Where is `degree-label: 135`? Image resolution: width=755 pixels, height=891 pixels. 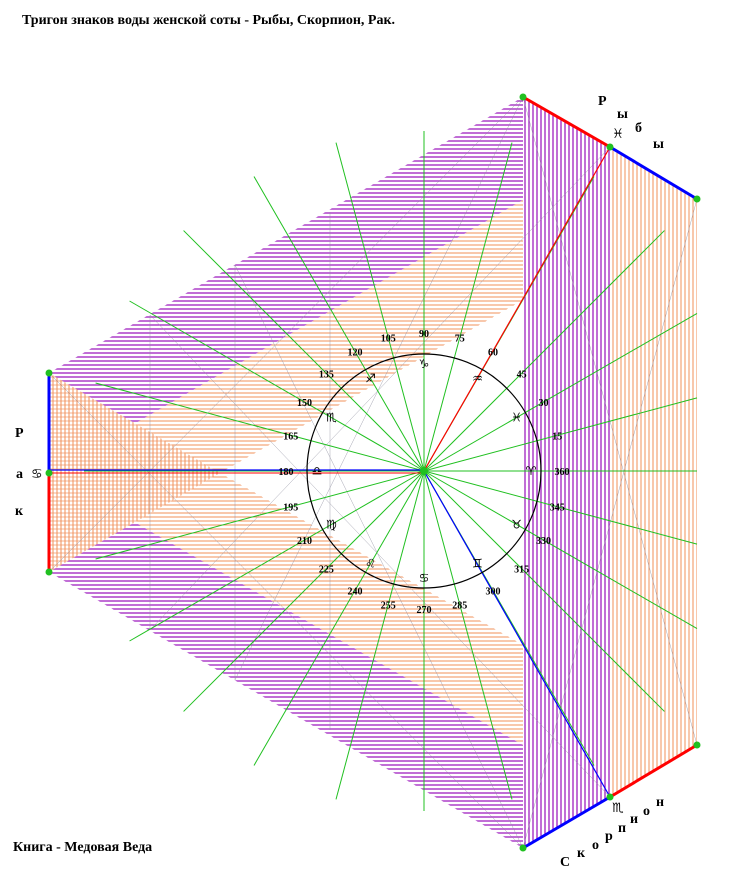 degree-label: 135 is located at coordinates (326, 374).